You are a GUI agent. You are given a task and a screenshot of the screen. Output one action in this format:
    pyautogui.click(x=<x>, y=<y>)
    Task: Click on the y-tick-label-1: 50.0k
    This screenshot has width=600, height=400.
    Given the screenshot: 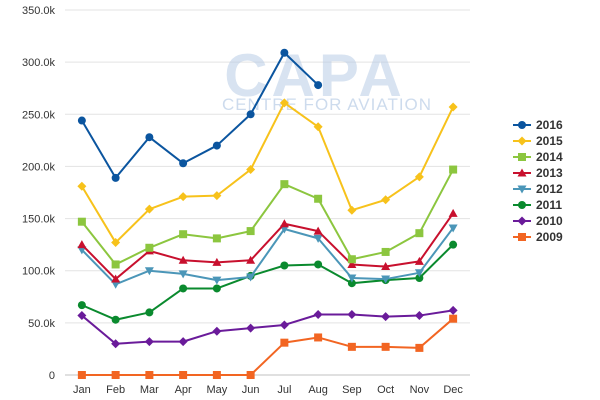 What is the action you would take?
    pyautogui.click(x=41, y=324)
    